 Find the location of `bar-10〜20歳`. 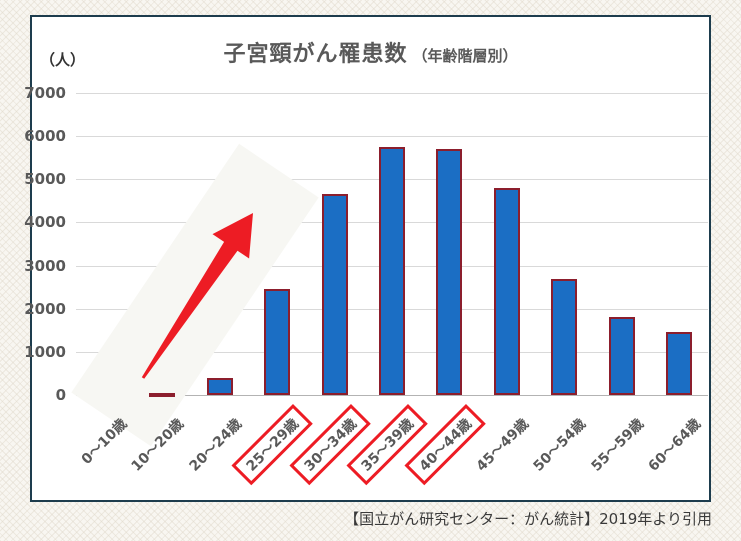

bar-10〜20歳 is located at coordinates (162, 395).